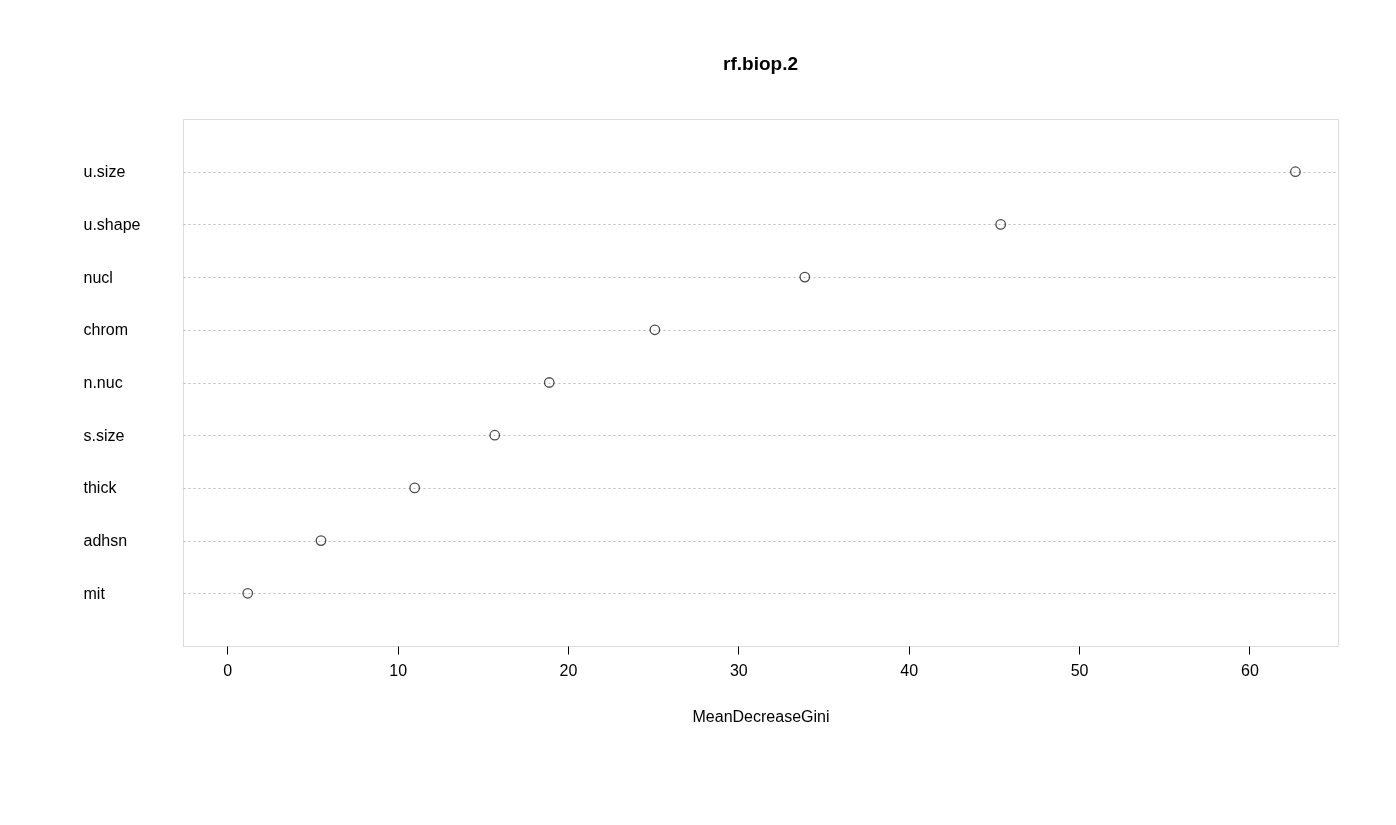  I want to click on y-tick-label: u.shape, so click(112, 224).